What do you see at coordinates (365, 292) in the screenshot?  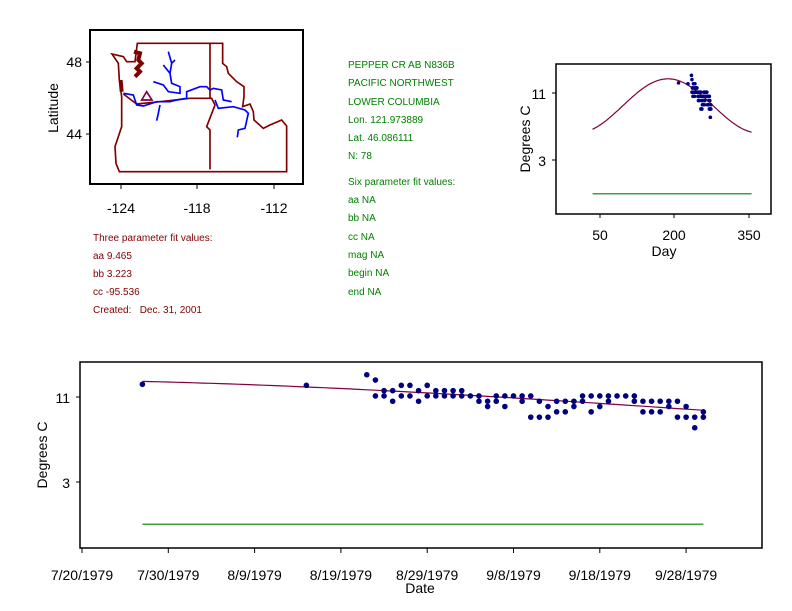 I see `six-param-end: end NA` at bounding box center [365, 292].